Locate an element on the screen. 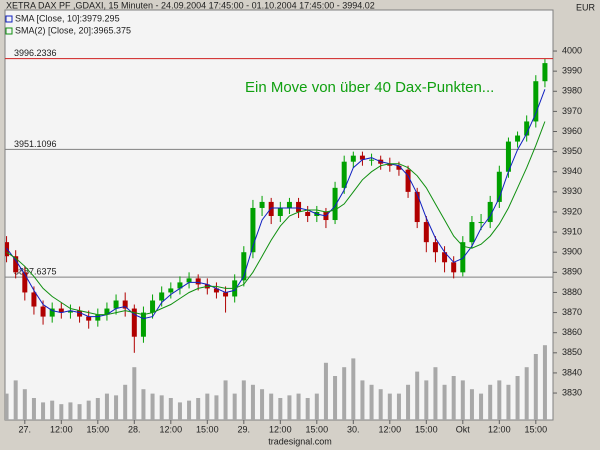 The image size is (600, 450). level-label: 3887.6375 is located at coordinates (35, 271).